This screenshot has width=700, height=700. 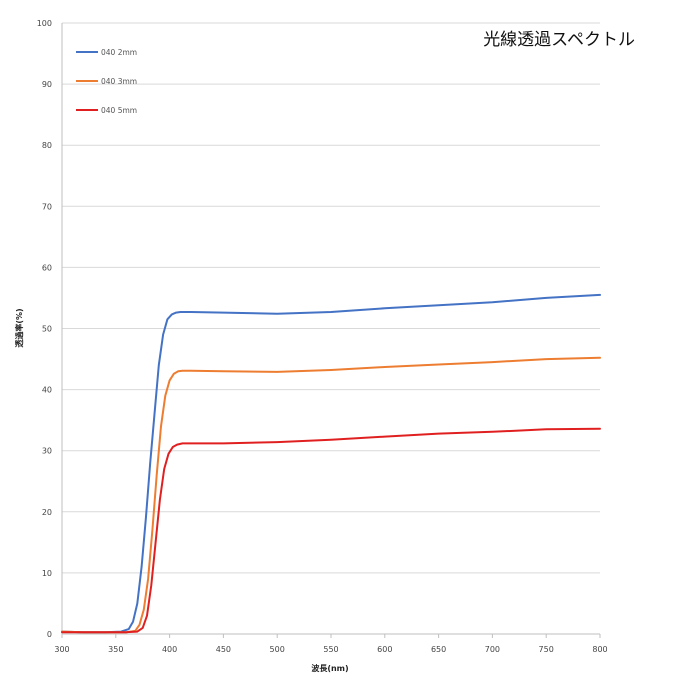 What do you see at coordinates (49, 634) in the screenshot?
I see `y-tick-label: 0` at bounding box center [49, 634].